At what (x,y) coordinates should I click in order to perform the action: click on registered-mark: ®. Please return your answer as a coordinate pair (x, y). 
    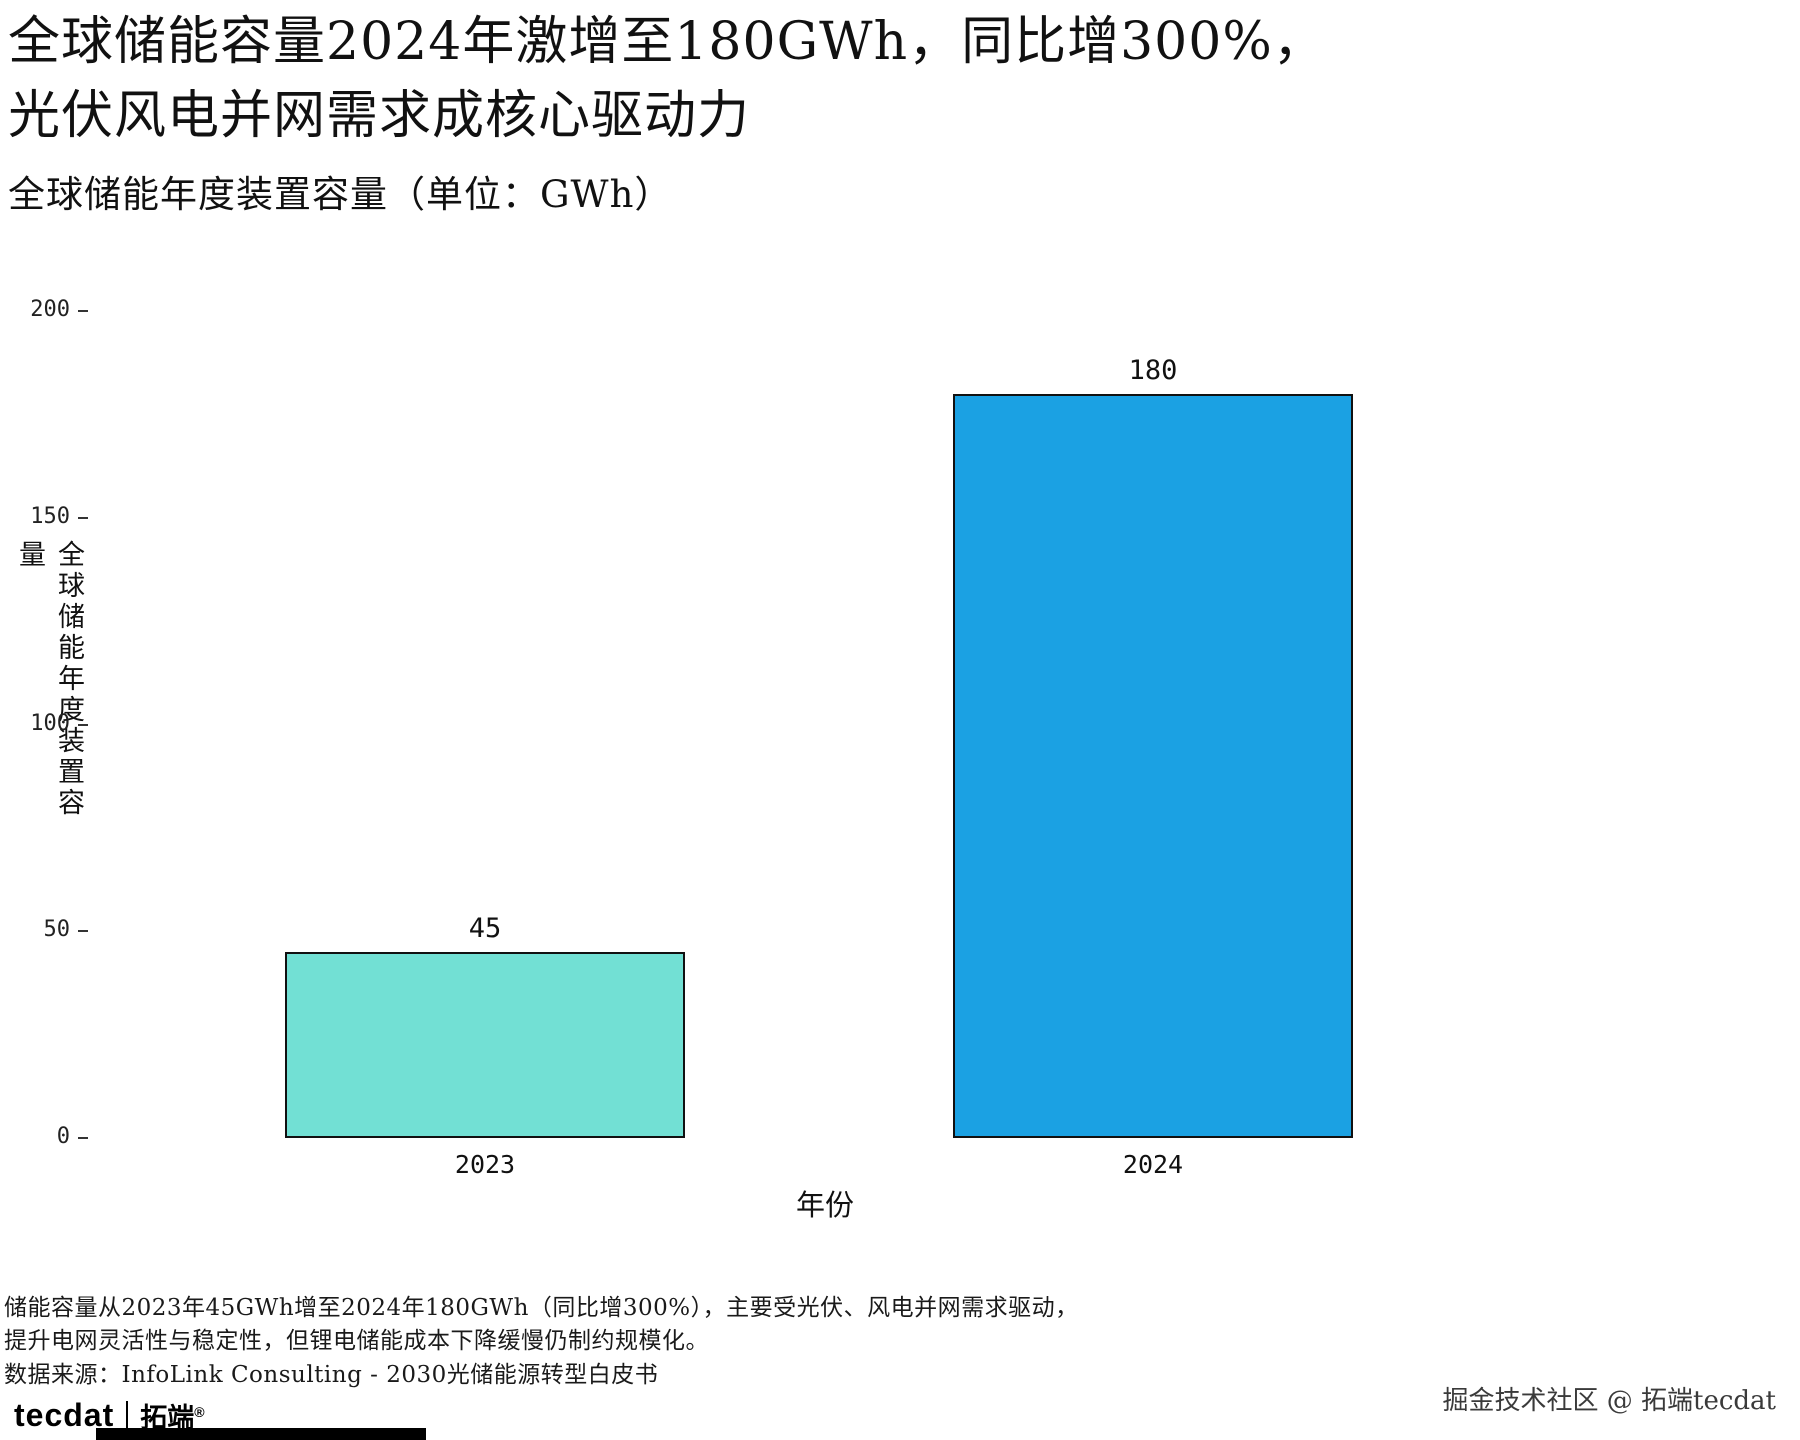
    Looking at the image, I should click on (199, 1412).